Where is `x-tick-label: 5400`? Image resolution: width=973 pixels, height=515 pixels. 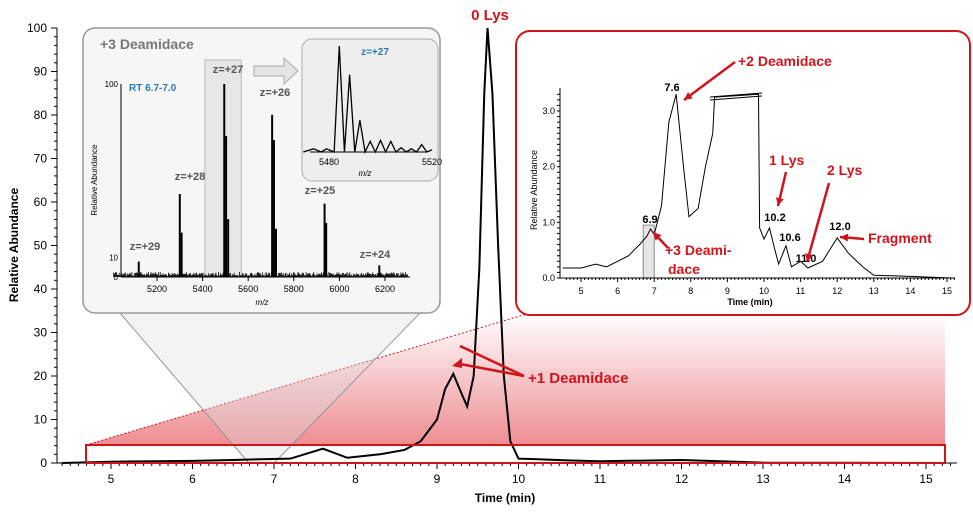
x-tick-label: 5400 is located at coordinates (203, 289).